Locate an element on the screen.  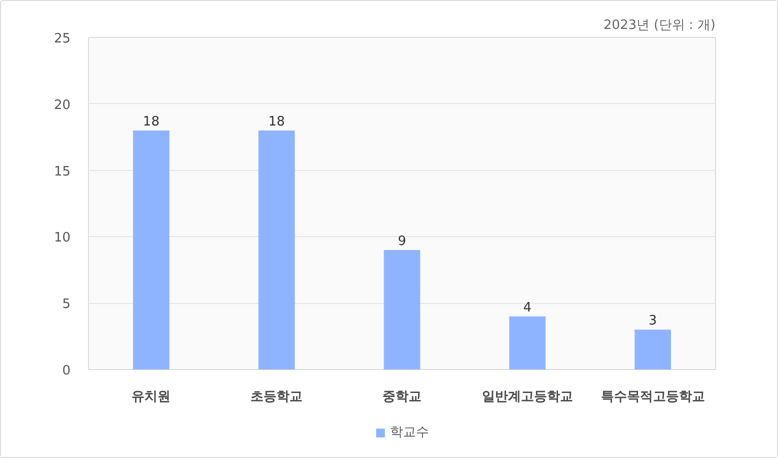
x-tick-label: 유치원 is located at coordinates (151, 397).